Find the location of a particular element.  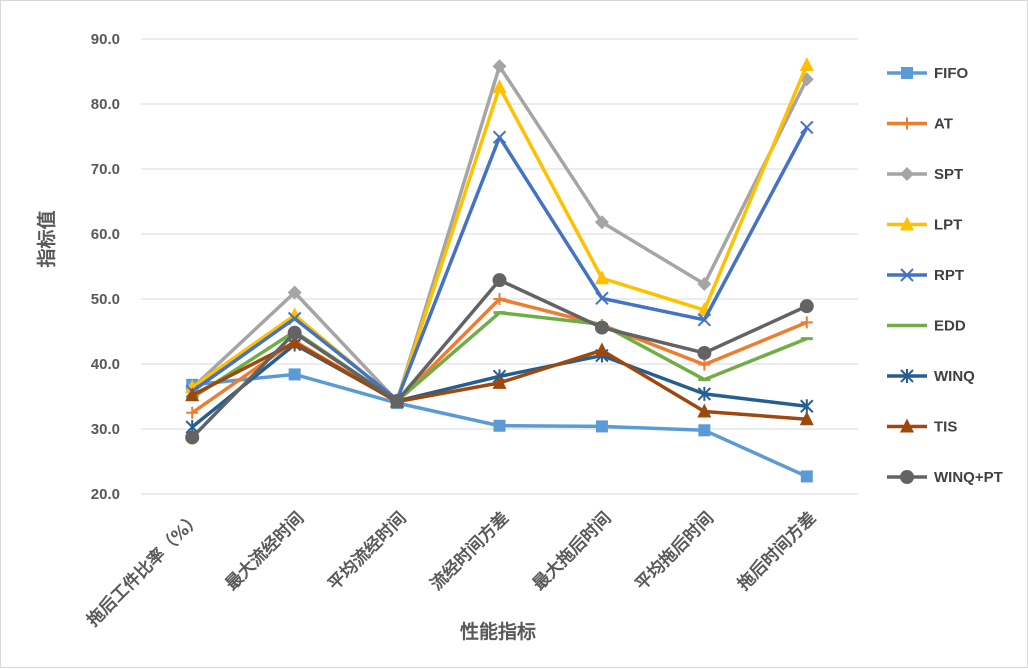

legend-item: WINQ+PT is located at coordinates (945, 477).